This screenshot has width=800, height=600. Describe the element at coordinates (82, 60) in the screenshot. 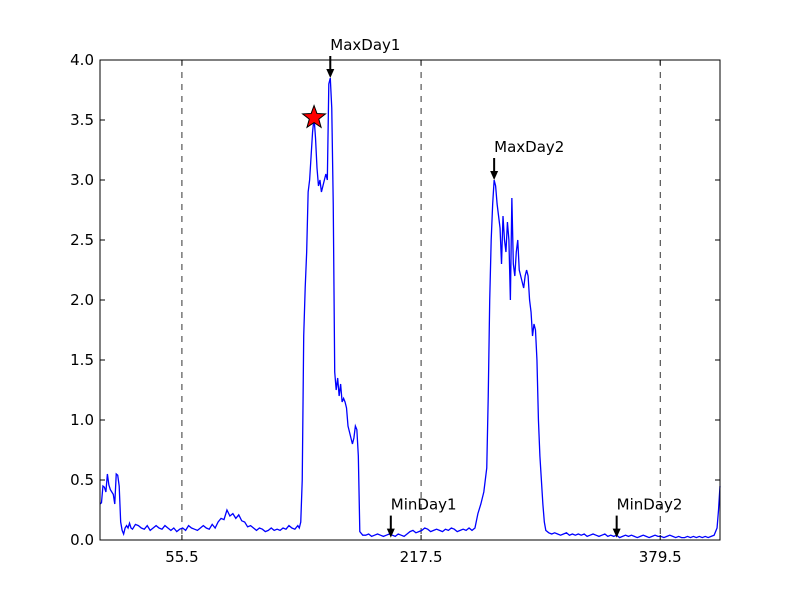

I see `y-tick-label-8: 4.0` at that location.